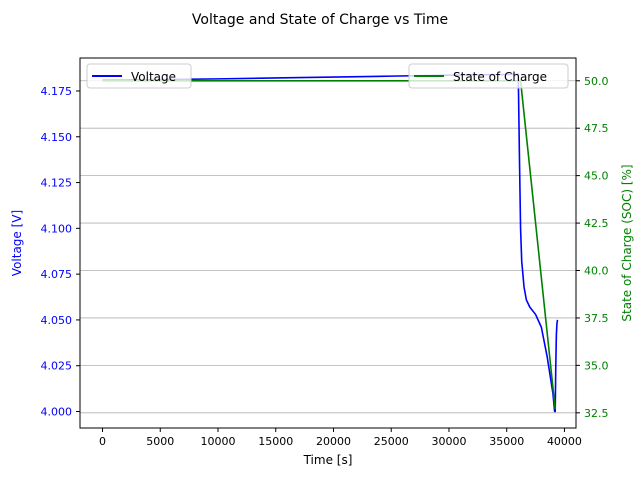 This screenshot has height=480, width=640. What do you see at coordinates (218, 441) in the screenshot?
I see `x-tick-label: 10000` at bounding box center [218, 441].